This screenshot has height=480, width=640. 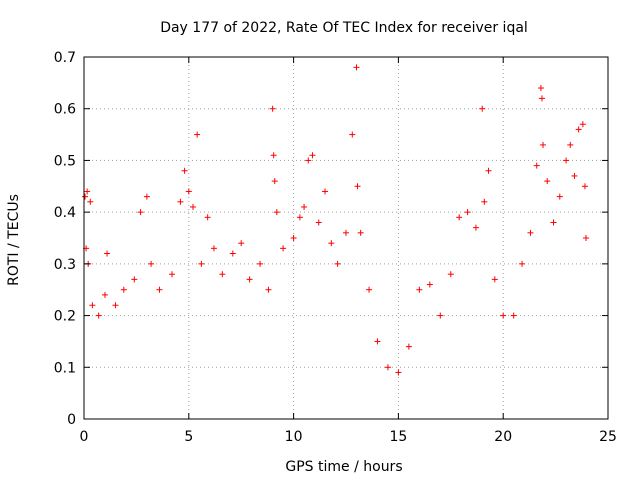 I want to click on y-tick-label: 0.3, so click(x=65, y=265).